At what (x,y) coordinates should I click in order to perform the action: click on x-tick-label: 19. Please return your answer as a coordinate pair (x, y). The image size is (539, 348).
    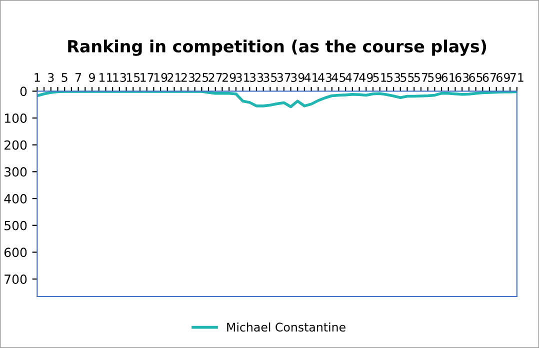
    Looking at the image, I should click on (161, 77).